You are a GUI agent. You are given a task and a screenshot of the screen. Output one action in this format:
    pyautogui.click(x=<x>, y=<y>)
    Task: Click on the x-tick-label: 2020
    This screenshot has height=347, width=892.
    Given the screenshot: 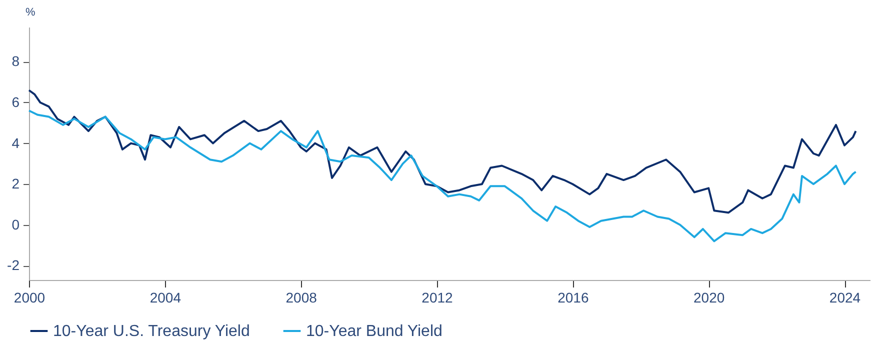 What is the action you would take?
    pyautogui.click(x=709, y=298)
    